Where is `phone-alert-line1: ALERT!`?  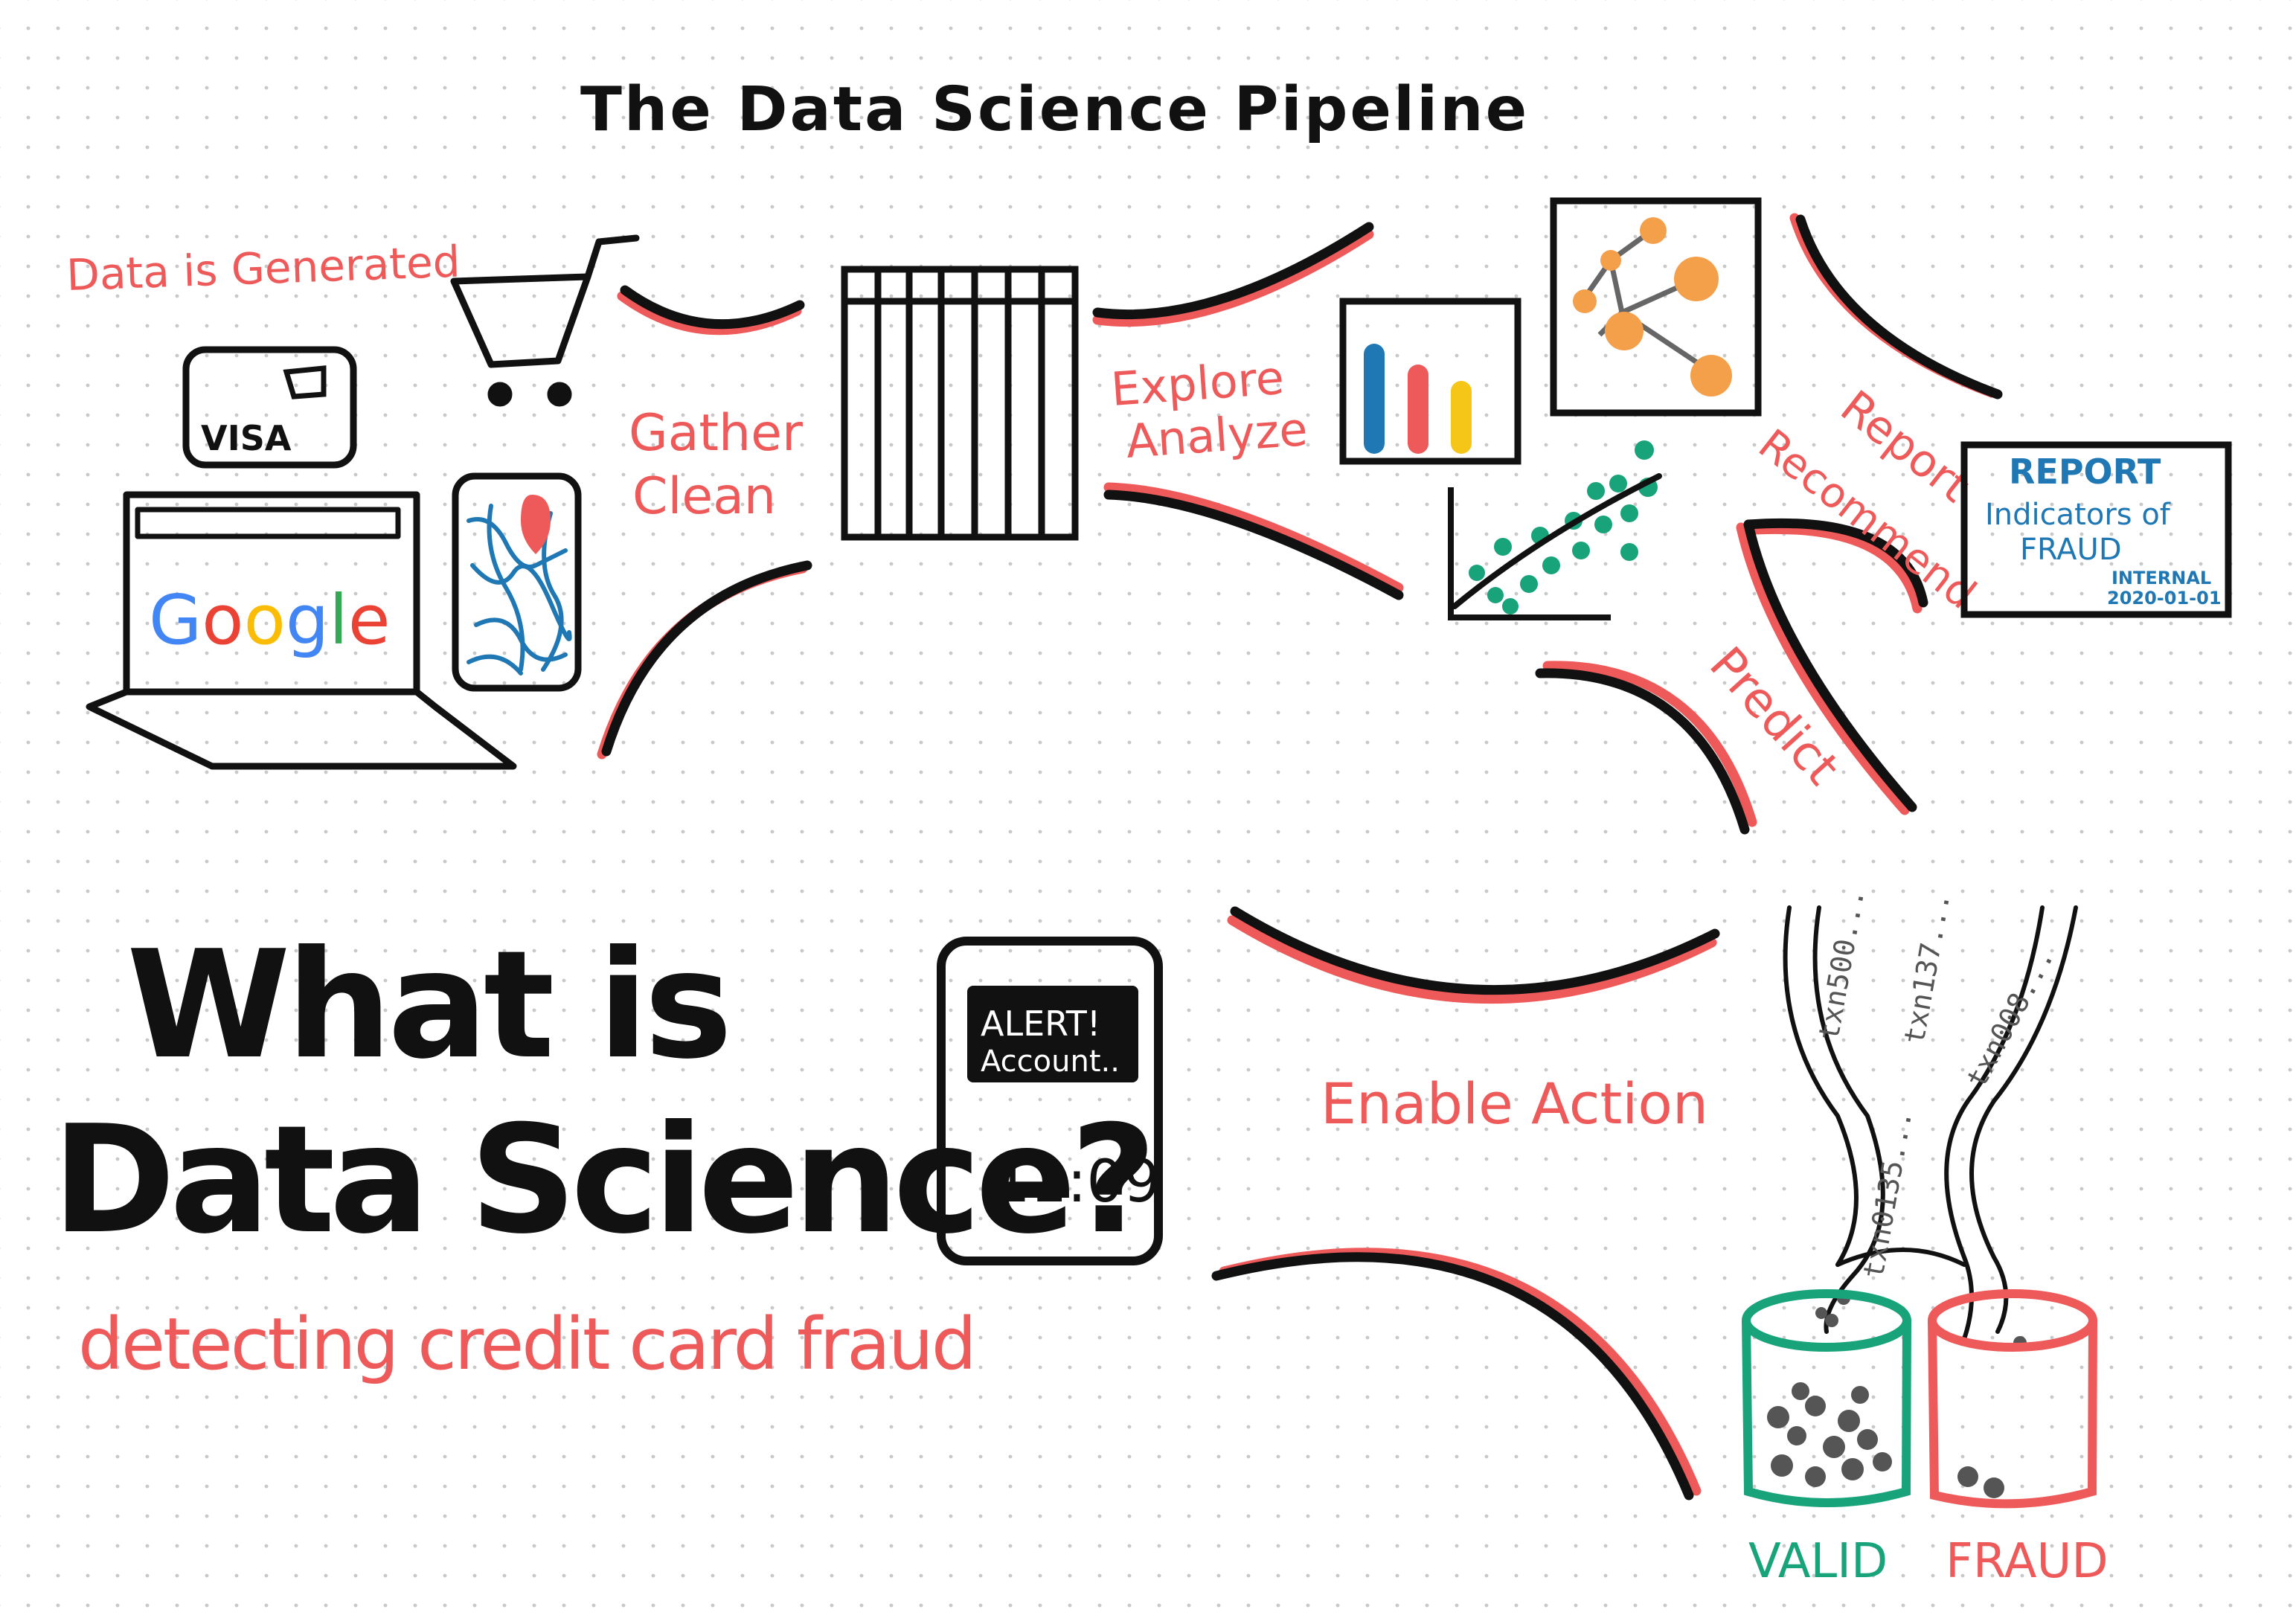
phone-alert-line1: ALERT! is located at coordinates (1040, 1024).